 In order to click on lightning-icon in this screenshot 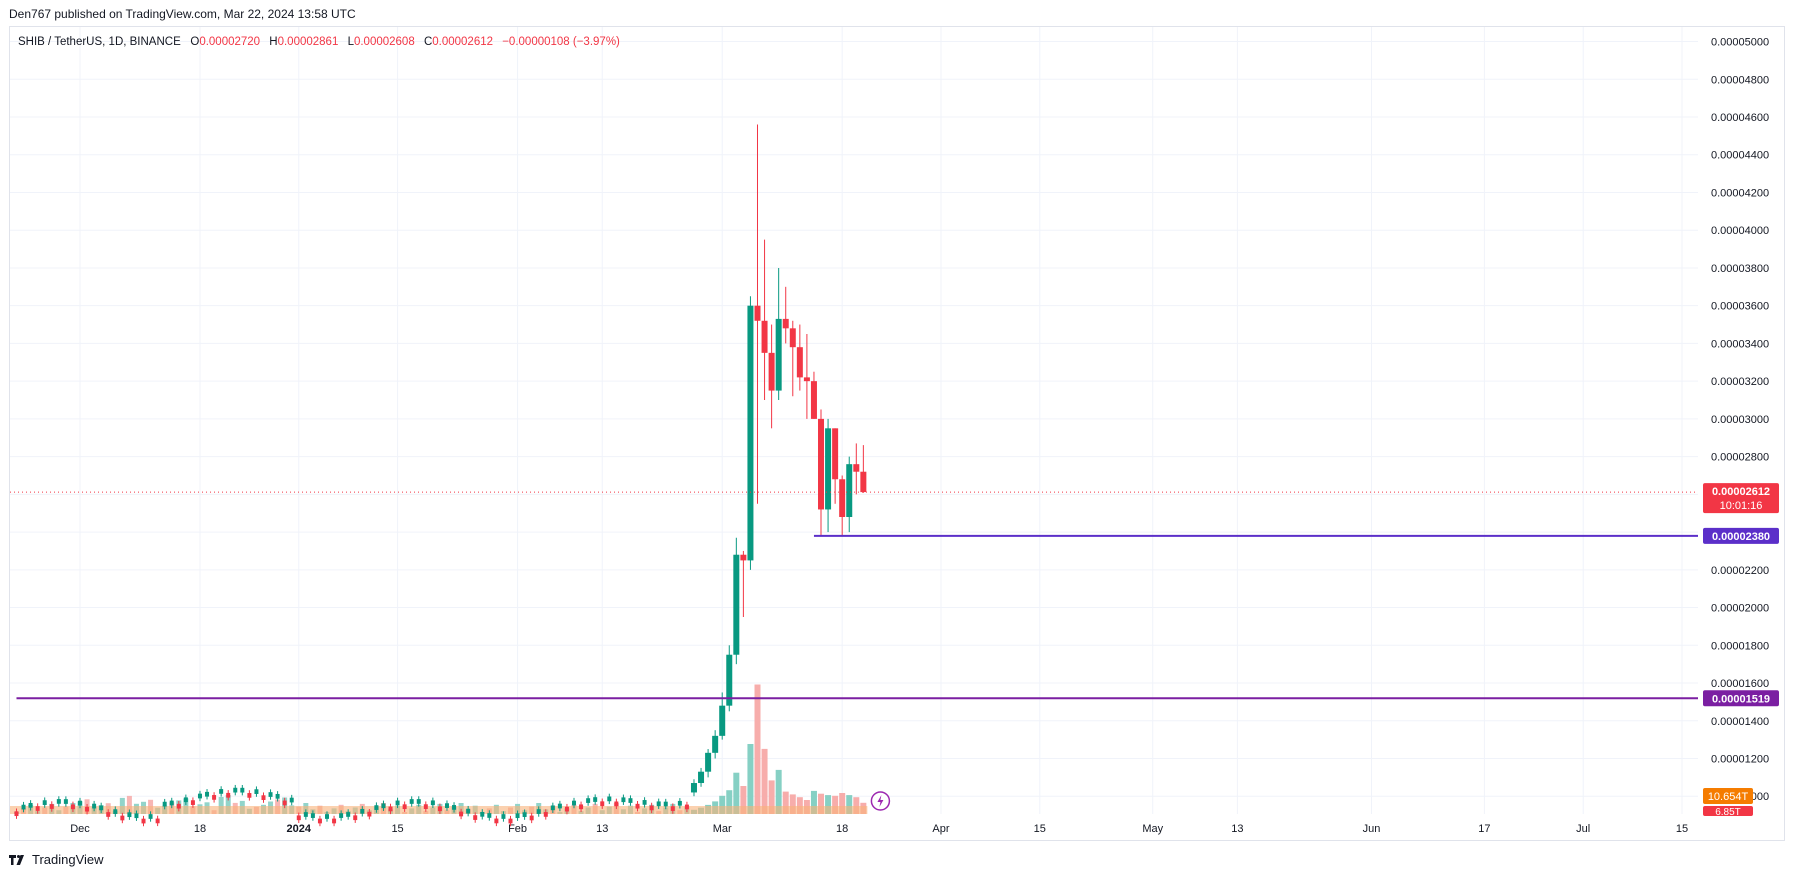, I will do `click(880, 801)`.